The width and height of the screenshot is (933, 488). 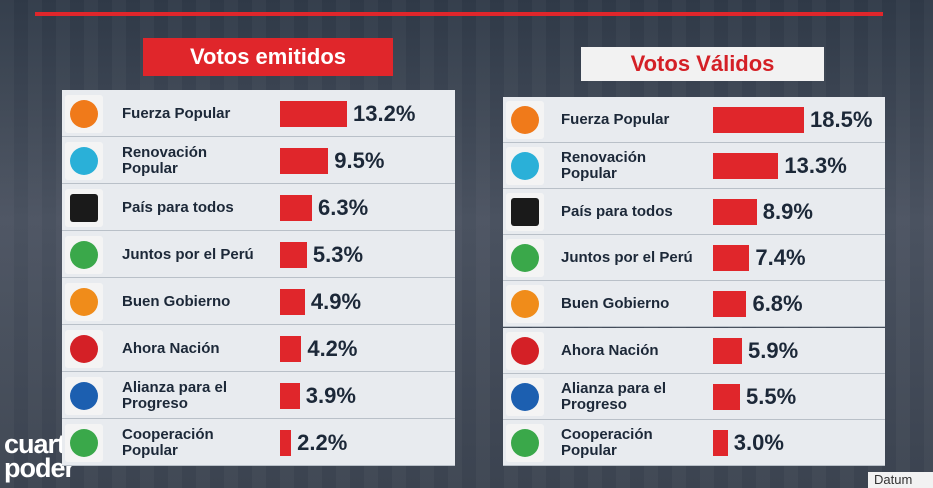 What do you see at coordinates (771, 396) in the screenshot?
I see `value-label: 5.5%` at bounding box center [771, 396].